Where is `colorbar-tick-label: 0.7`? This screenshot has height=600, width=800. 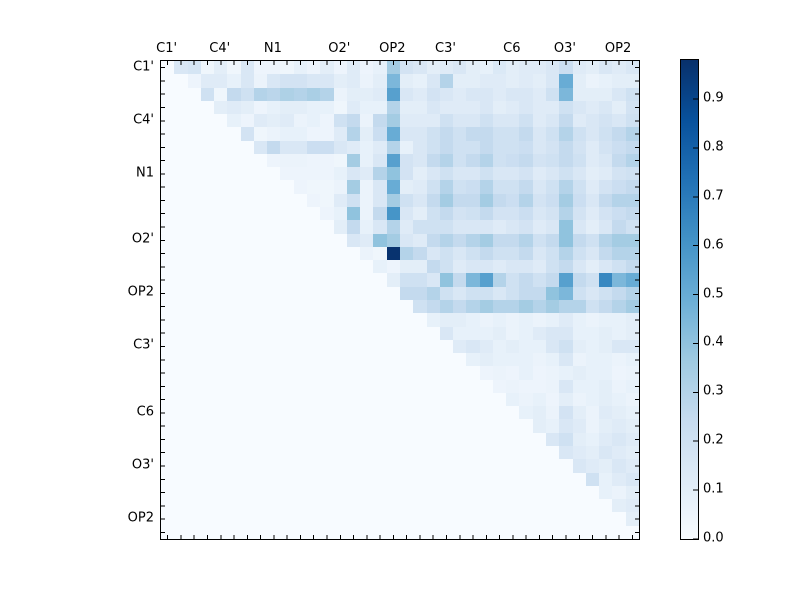 colorbar-tick-label: 0.7 is located at coordinates (713, 196).